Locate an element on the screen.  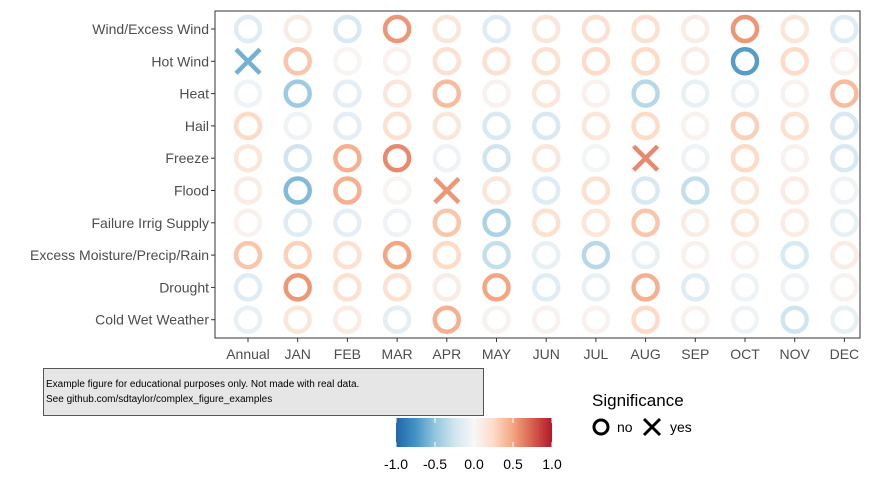
mark-circle-freeze-jul is located at coordinates (596, 158).